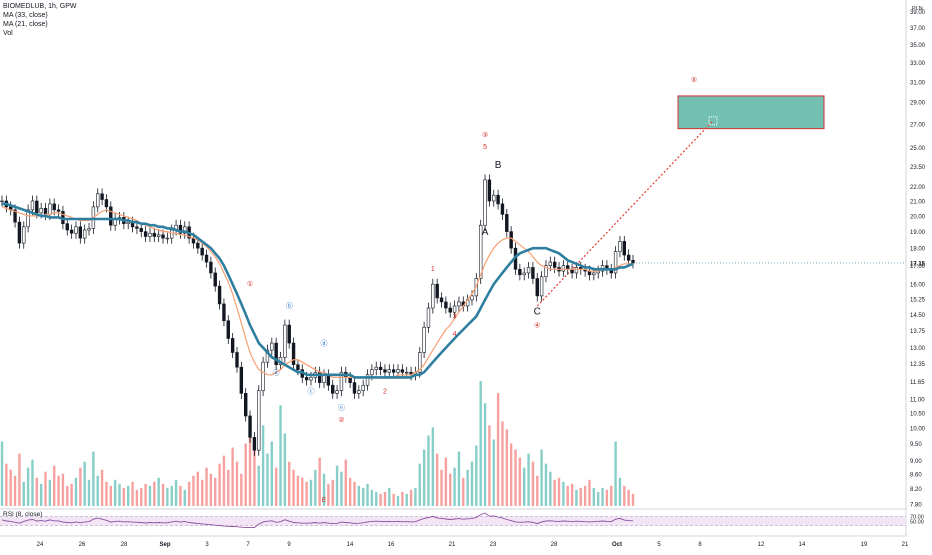 The image size is (932, 555). I want to click on wave-label: ③, so click(485, 135).